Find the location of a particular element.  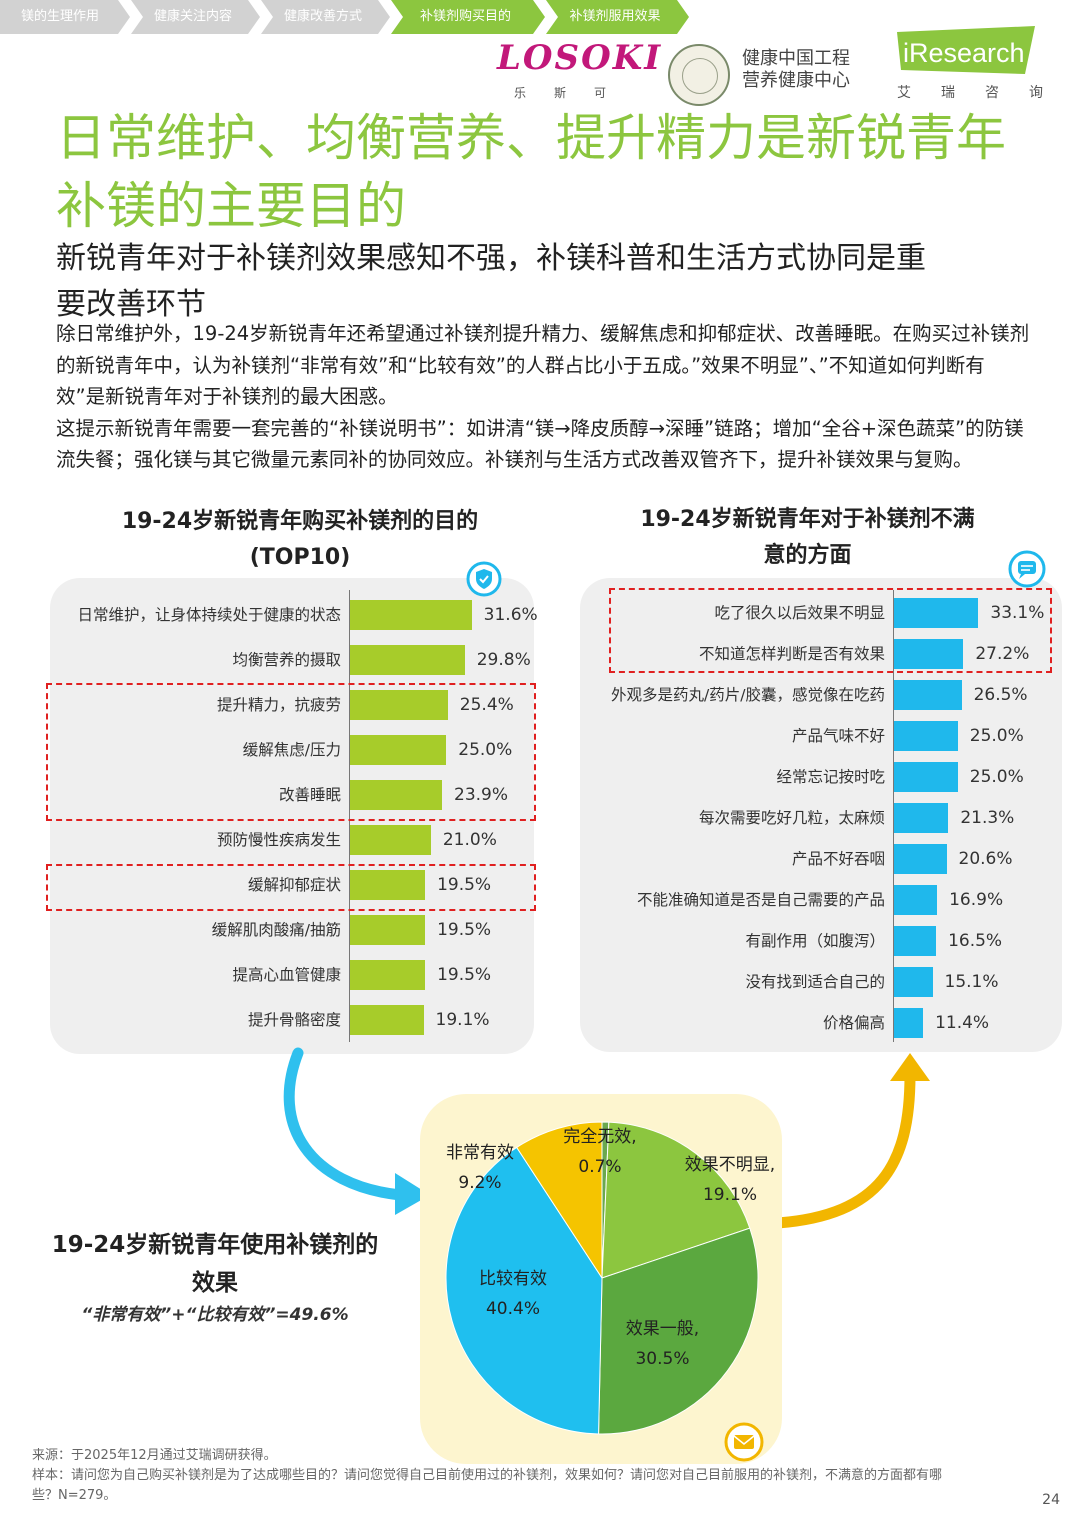

pie-label-unclear: 效果不明显, 19.1% is located at coordinates (730, 1180).